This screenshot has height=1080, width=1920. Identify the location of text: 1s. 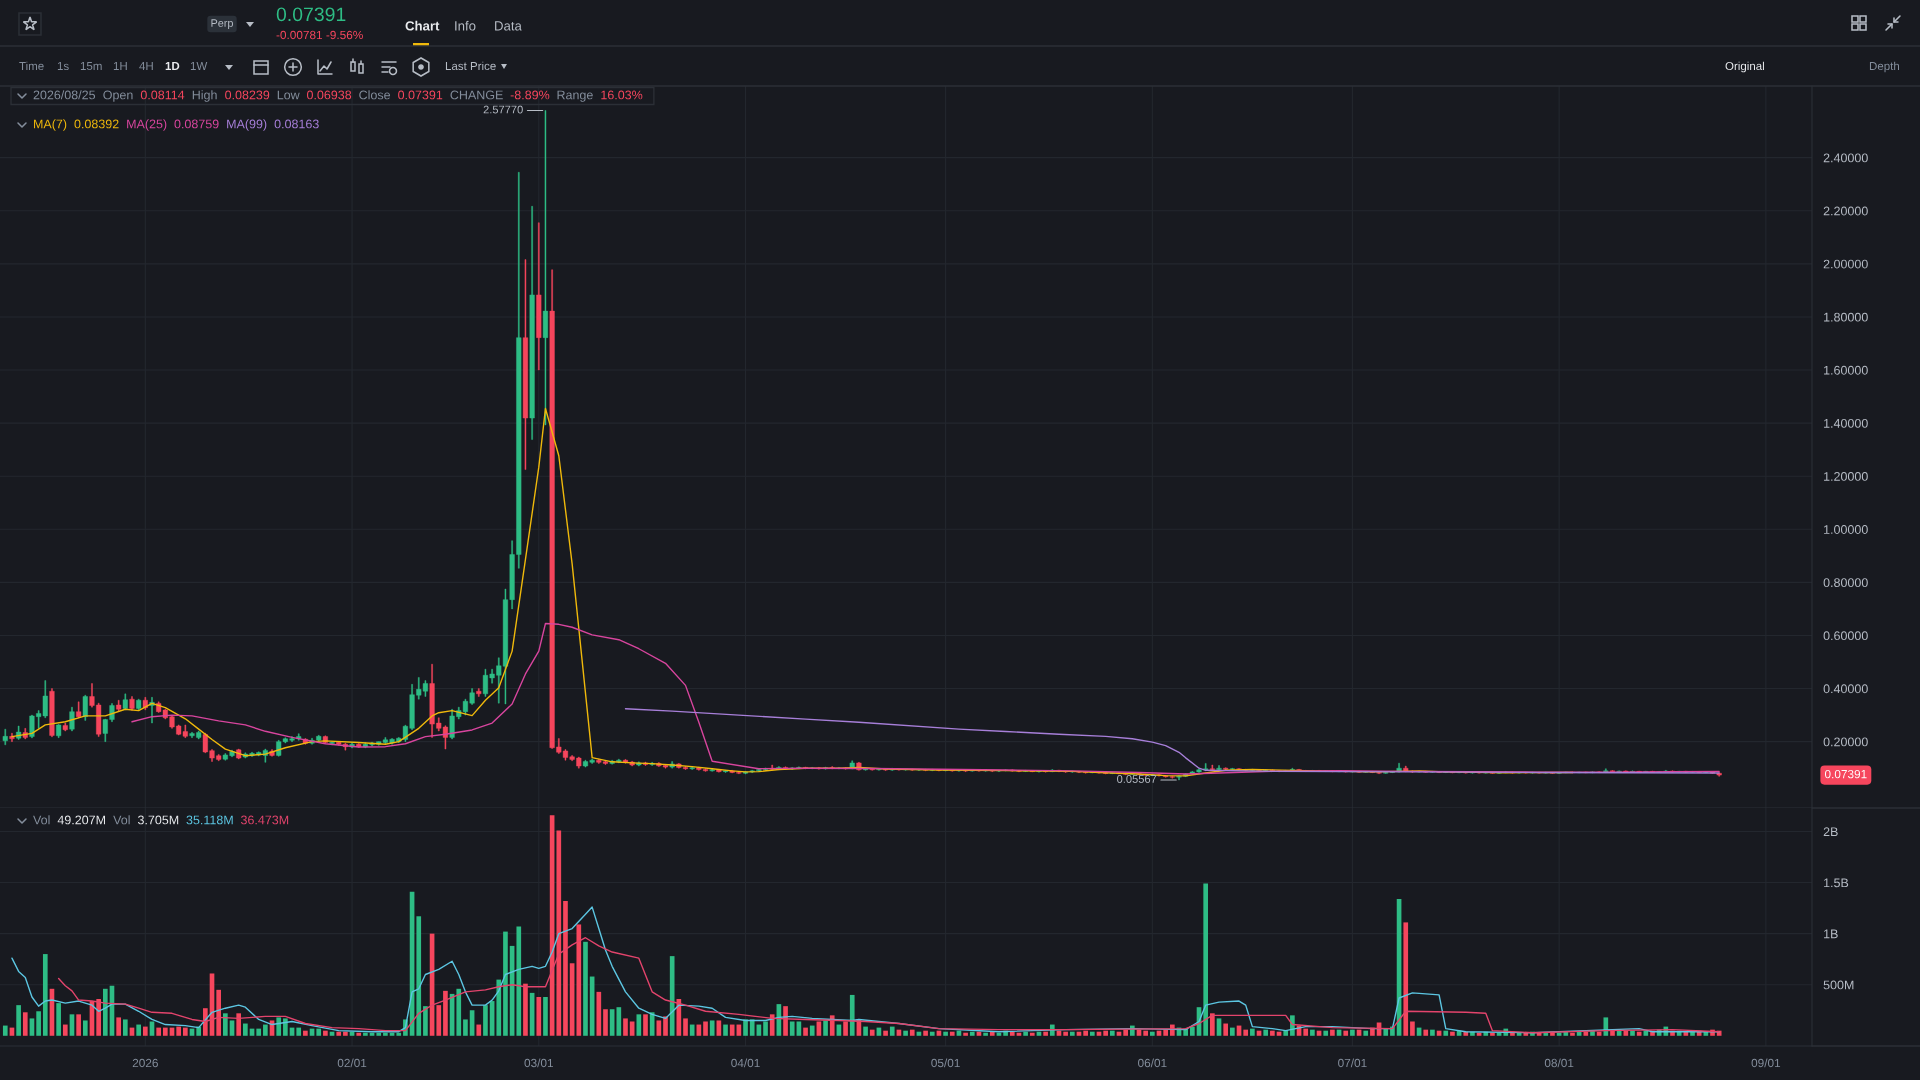
(63, 66).